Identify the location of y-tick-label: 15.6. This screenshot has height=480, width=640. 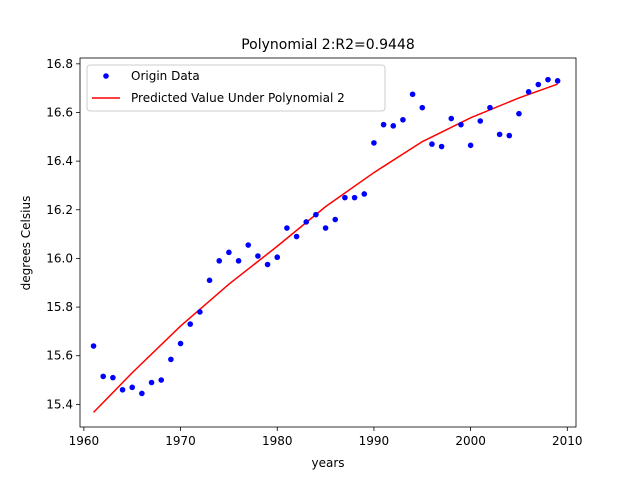
(59, 356).